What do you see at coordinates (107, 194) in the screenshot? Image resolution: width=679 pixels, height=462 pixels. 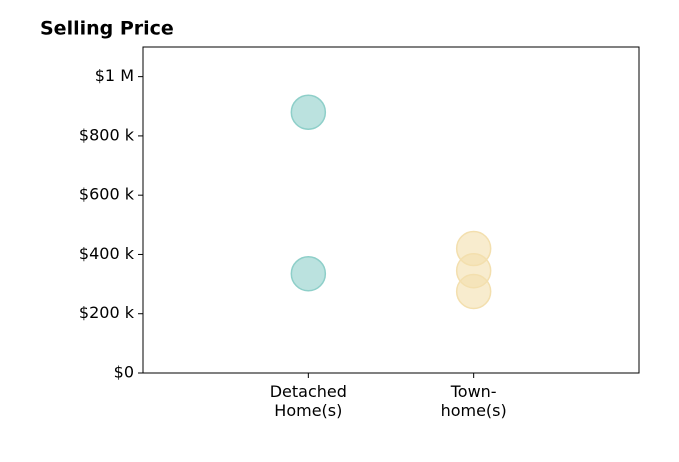 I see `y-tick-label: $600 k` at bounding box center [107, 194].